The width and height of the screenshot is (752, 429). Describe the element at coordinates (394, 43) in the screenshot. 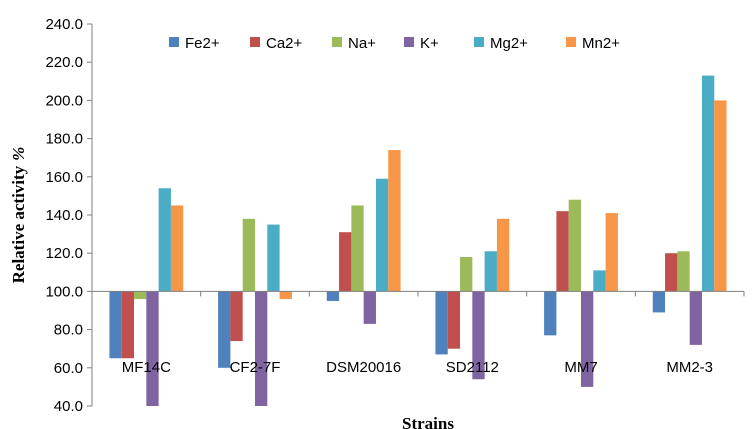

I see `legend: Fe2+ Ca2+ Na+ K+ Mg2+ Mn2+` at that location.